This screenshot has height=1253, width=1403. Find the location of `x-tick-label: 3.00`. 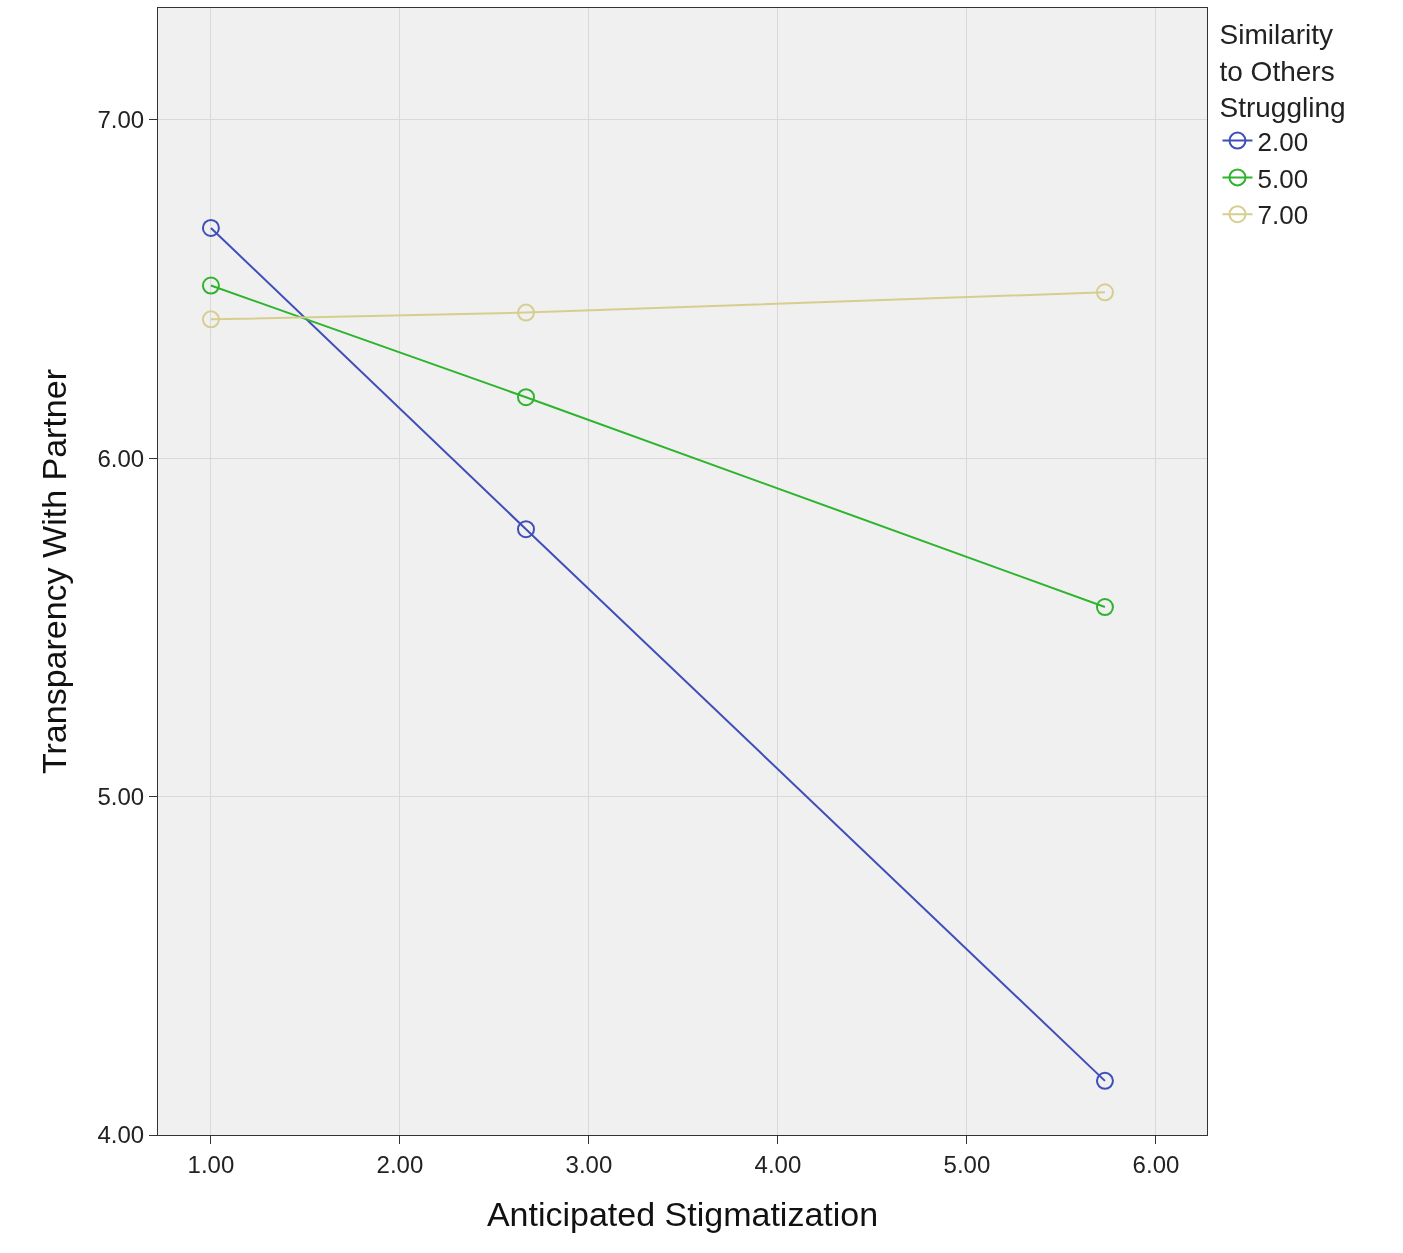

x-tick-label: 3.00 is located at coordinates (589, 1164).